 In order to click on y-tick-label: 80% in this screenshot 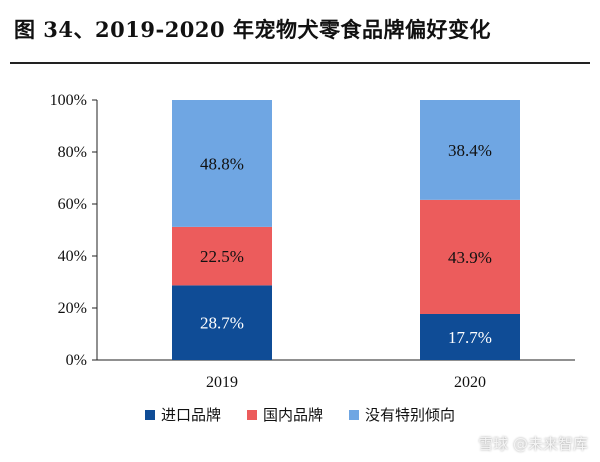, I will do `click(72, 152)`.